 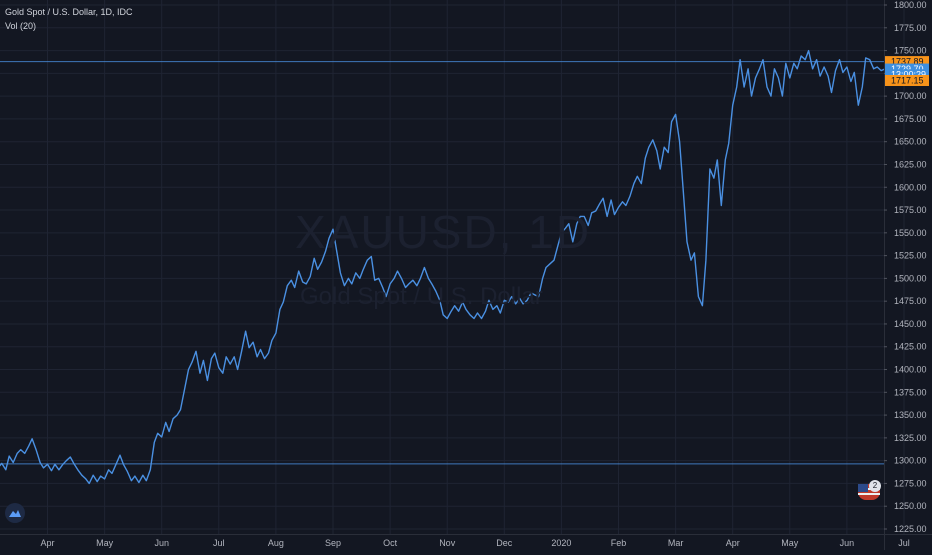 What do you see at coordinates (910, 438) in the screenshot?
I see `price-tick-label: 1325.00` at bounding box center [910, 438].